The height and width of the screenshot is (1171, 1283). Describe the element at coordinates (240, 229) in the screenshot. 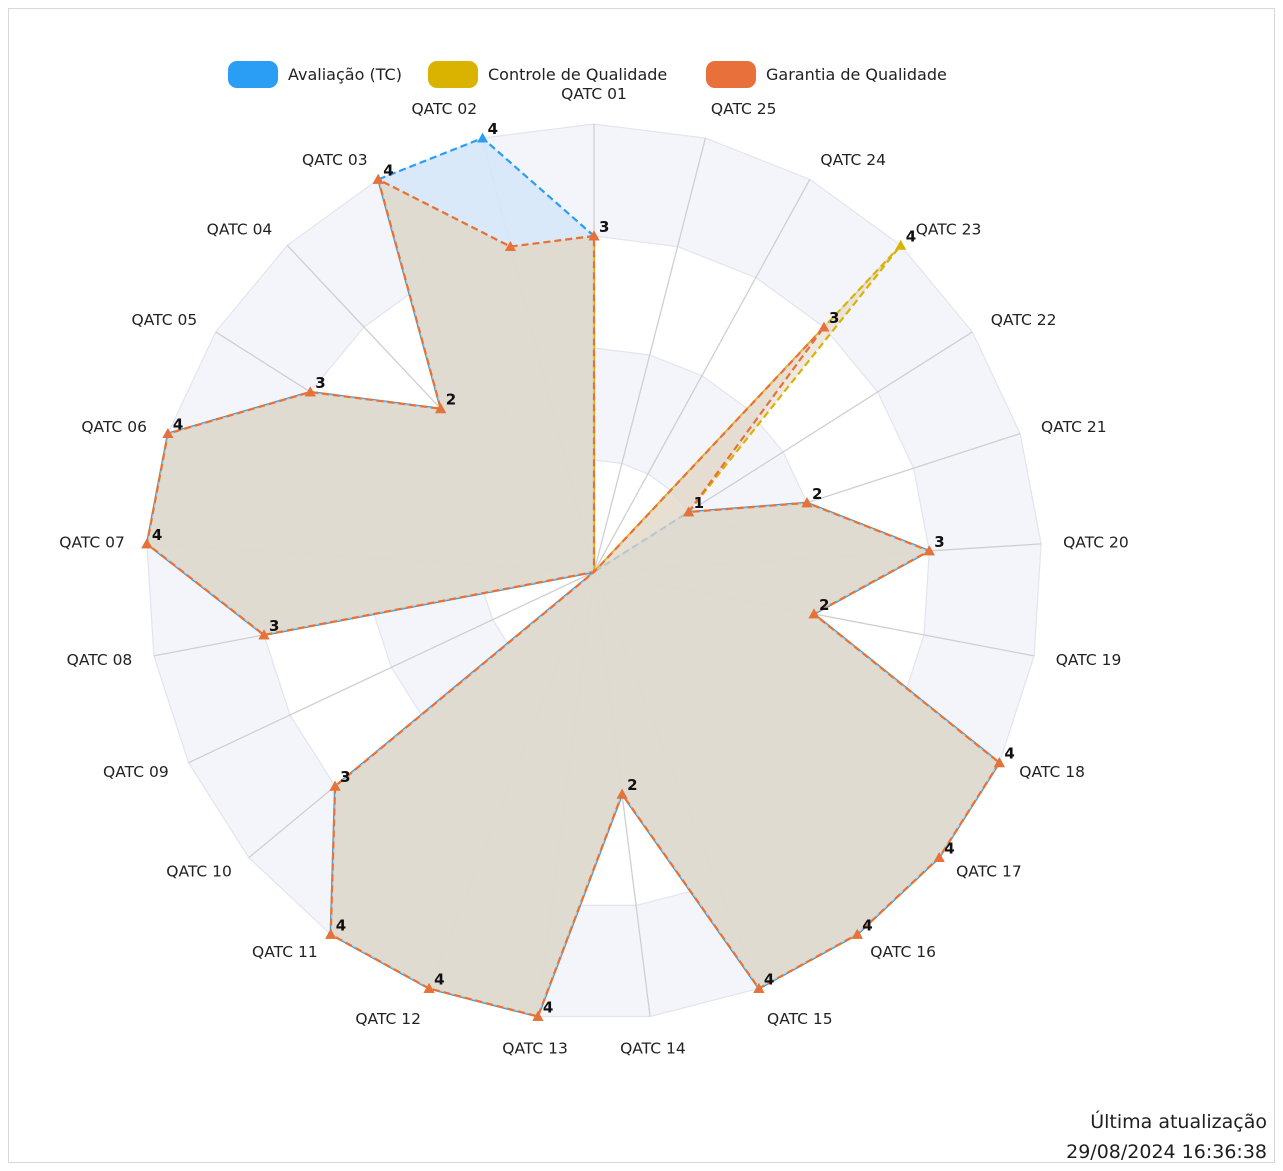

I see `category-label: QATC 04` at that location.